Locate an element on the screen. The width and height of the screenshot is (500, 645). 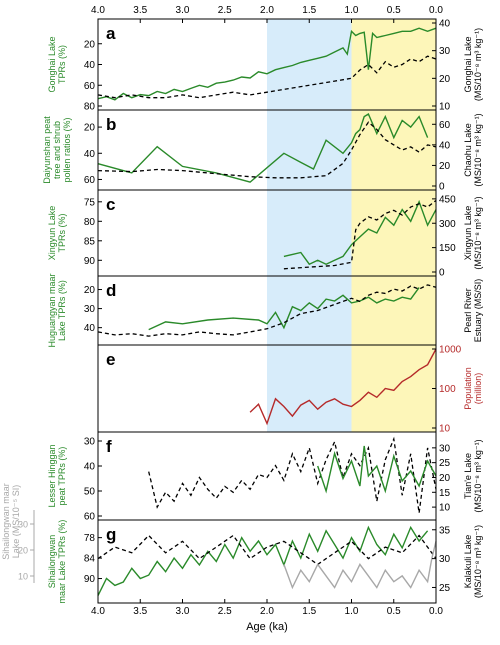
right-axis-label-f: (MS/10⁻⁸ m³ kg⁻¹) is located at coordinates (478, 475).